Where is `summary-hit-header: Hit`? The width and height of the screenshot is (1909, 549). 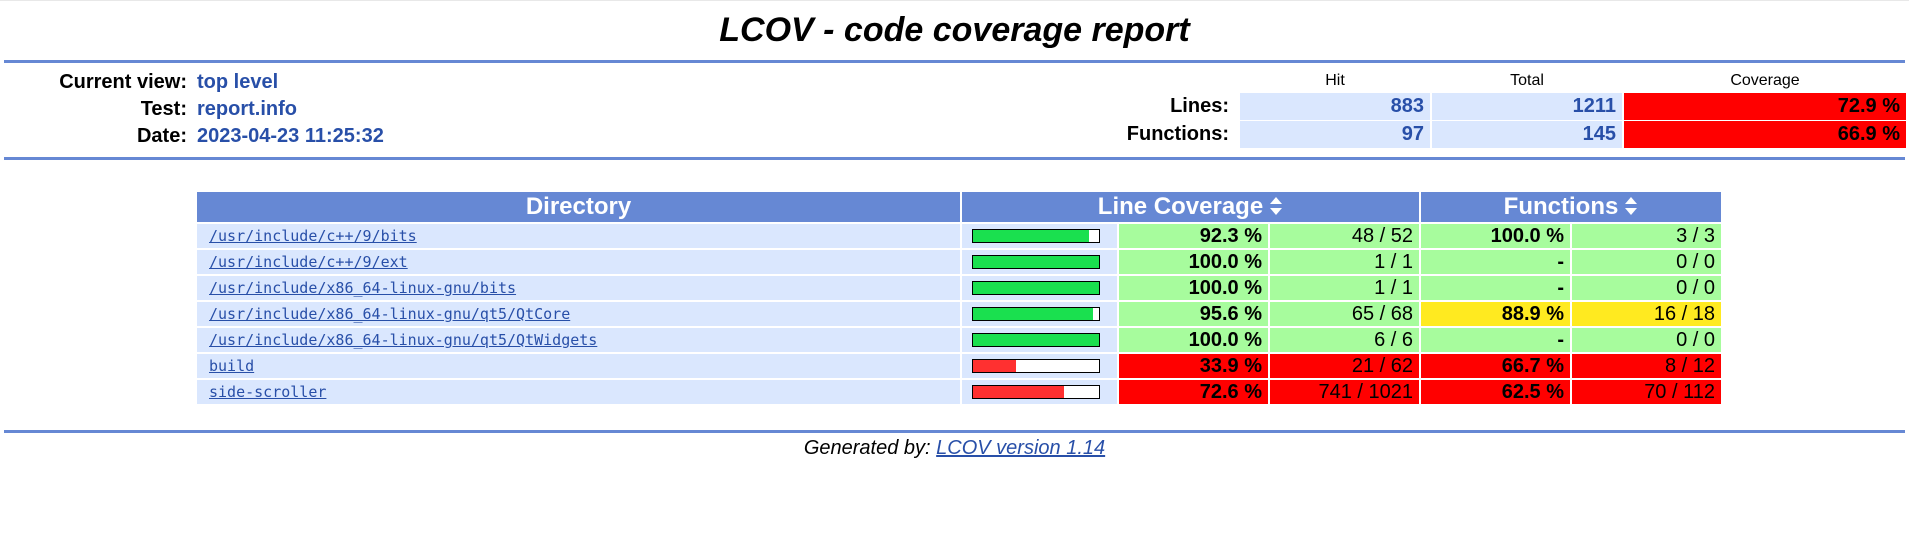
summary-hit-header: Hit is located at coordinates (1335, 80).